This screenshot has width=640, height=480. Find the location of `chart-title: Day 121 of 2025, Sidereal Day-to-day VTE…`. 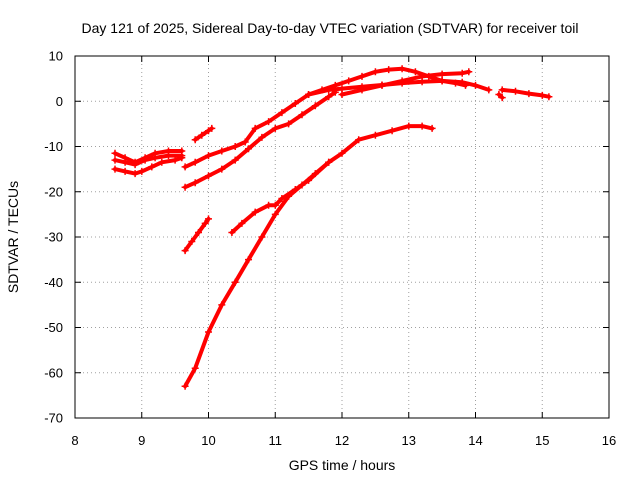

chart-title: Day 121 of 2025, Sidereal Day-to-day VTE… is located at coordinates (330, 28).